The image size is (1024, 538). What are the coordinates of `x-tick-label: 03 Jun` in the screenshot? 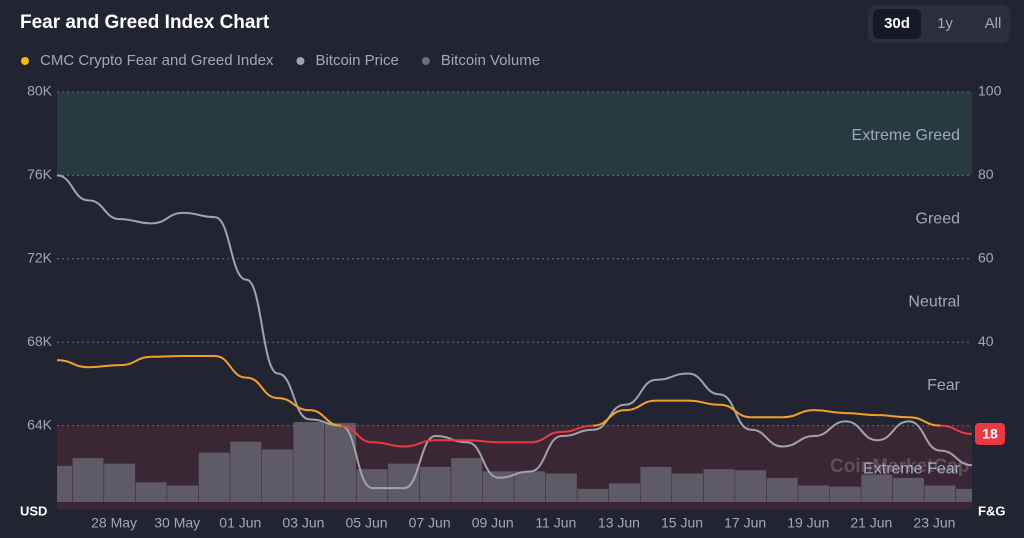 It's located at (303, 523).